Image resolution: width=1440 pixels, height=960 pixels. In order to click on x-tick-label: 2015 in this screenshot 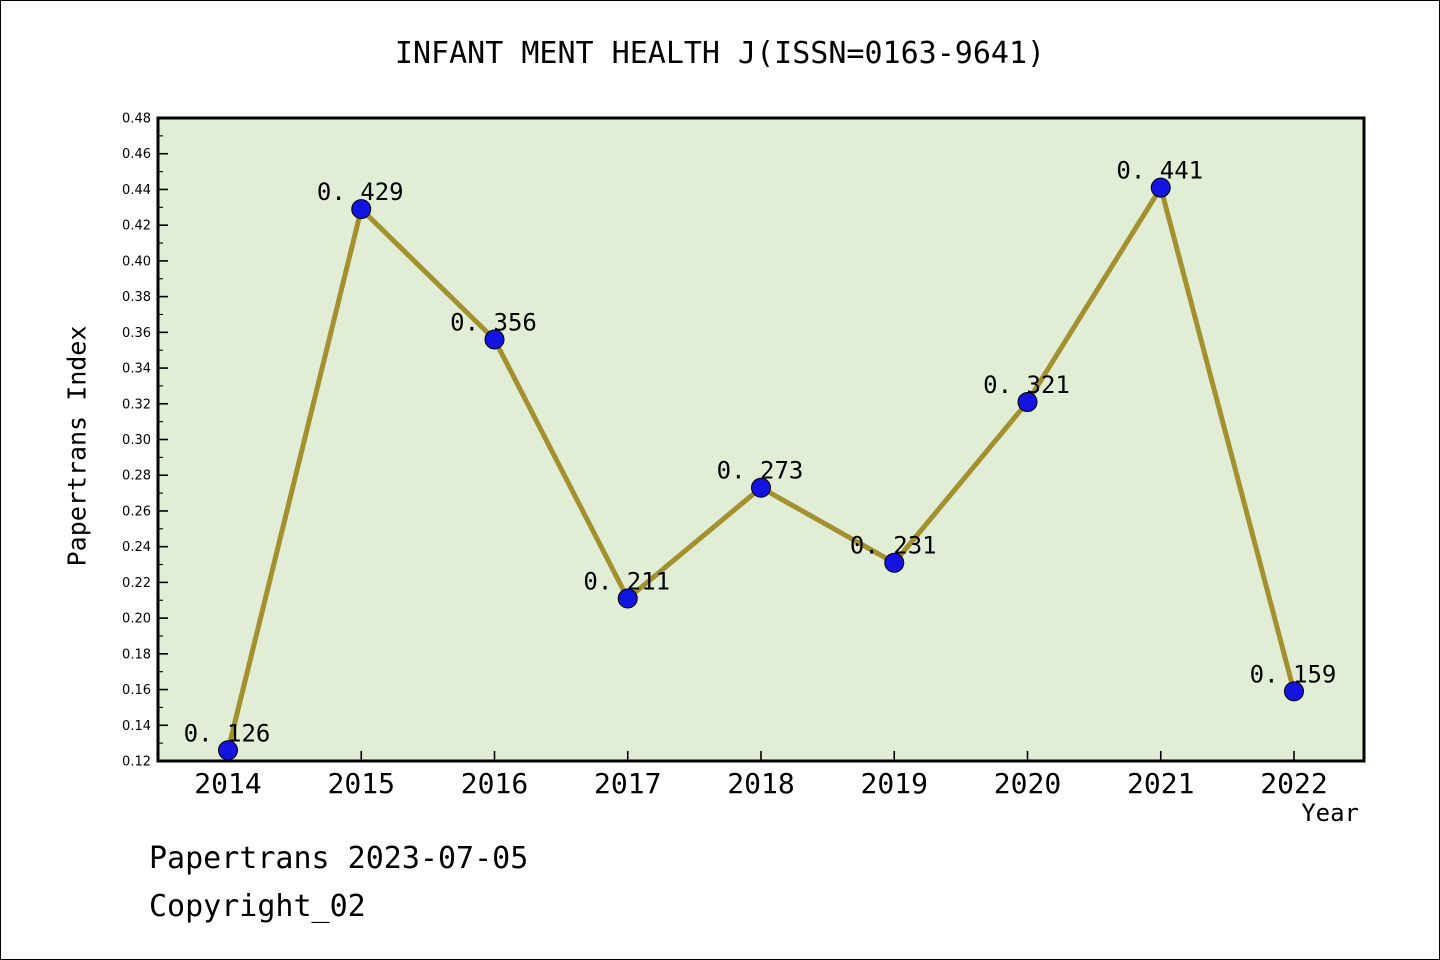, I will do `click(361, 783)`.